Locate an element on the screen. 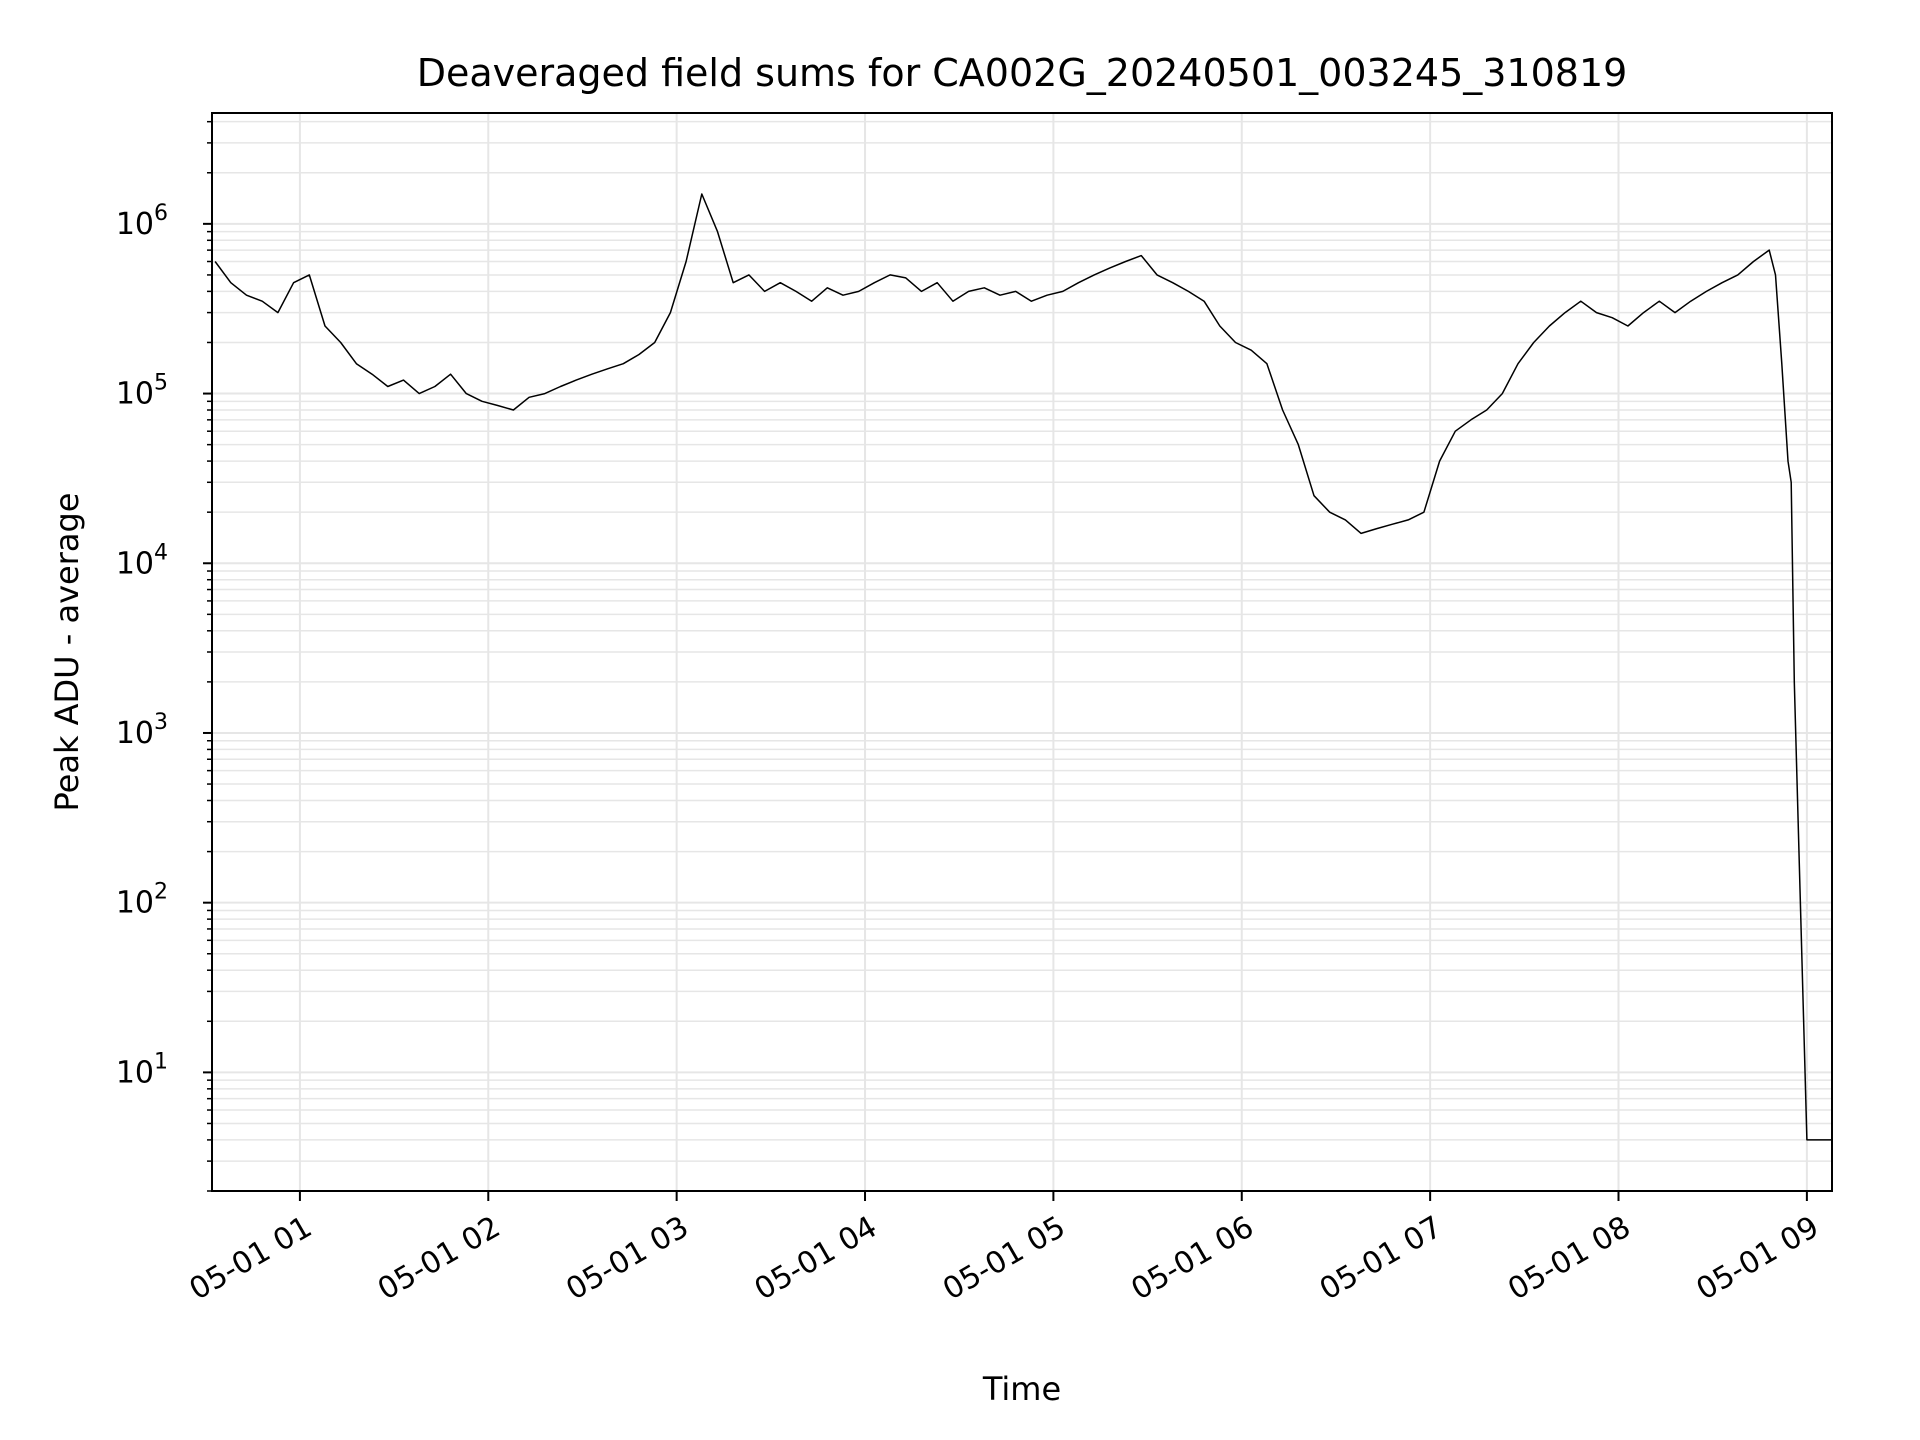 The height and width of the screenshot is (1440, 1920). y-tick-label: 10² is located at coordinates (142, 900).